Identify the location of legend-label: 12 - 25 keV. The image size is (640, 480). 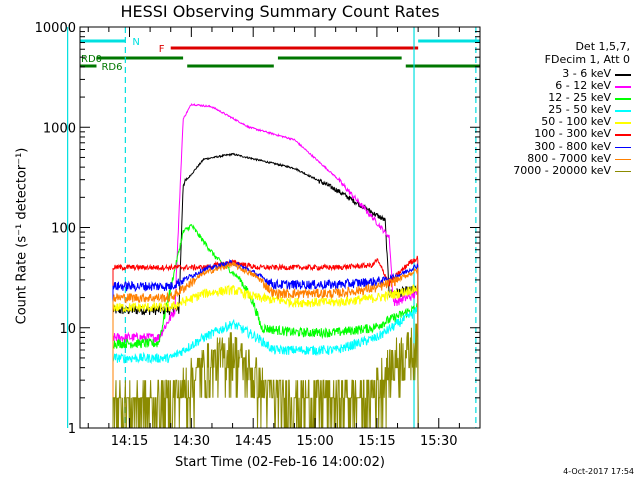
(579, 98).